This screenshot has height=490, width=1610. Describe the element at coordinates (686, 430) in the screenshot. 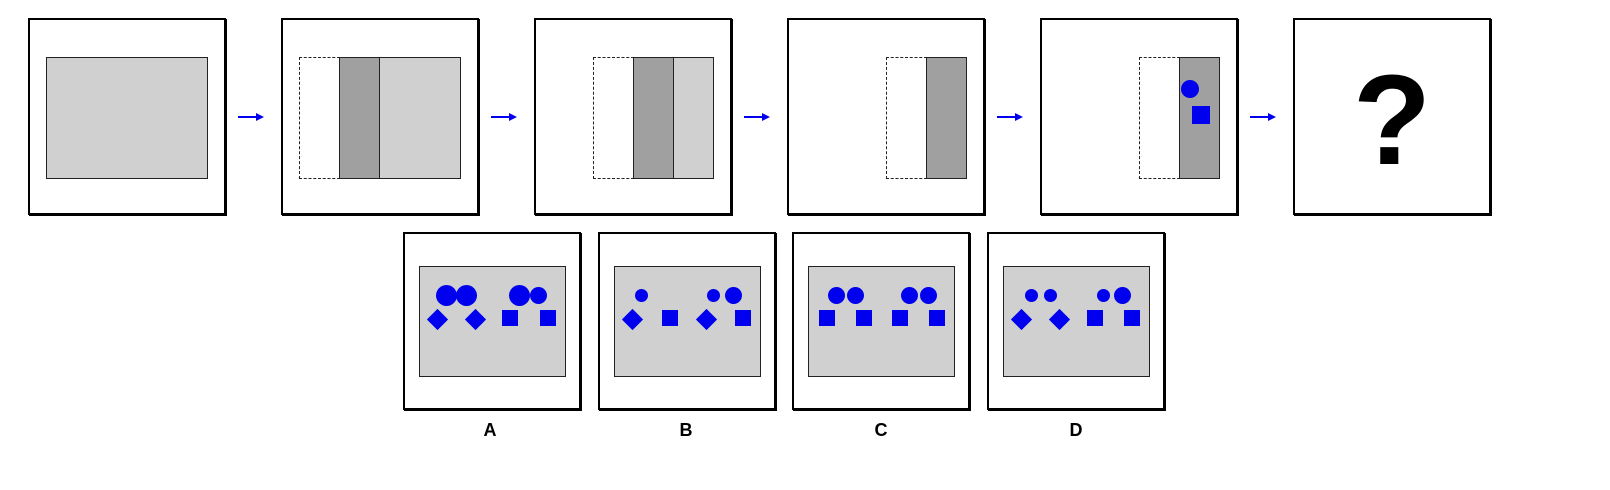

I see `option-b-label: B` at that location.